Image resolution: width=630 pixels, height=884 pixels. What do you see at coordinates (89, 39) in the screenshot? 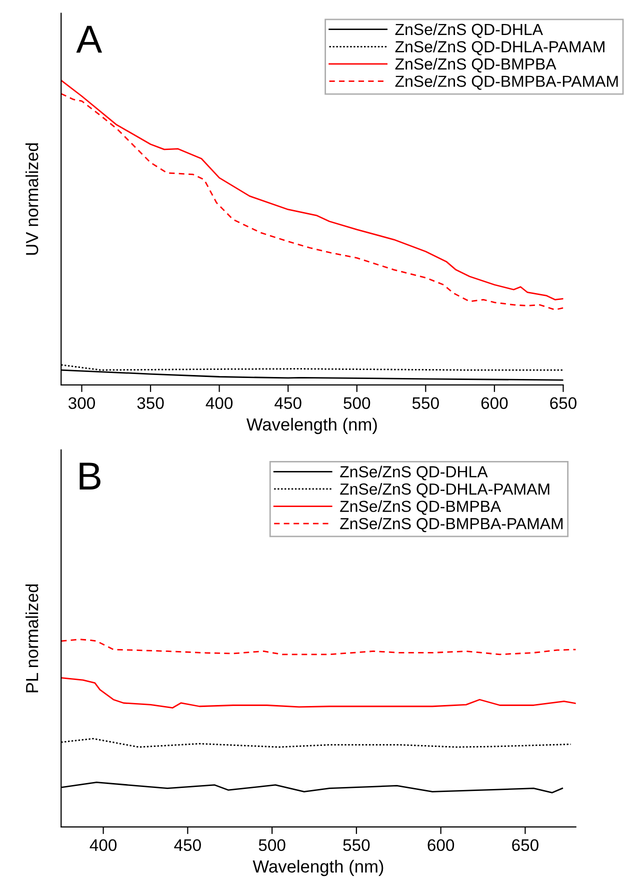
I see `text: A` at bounding box center [89, 39].